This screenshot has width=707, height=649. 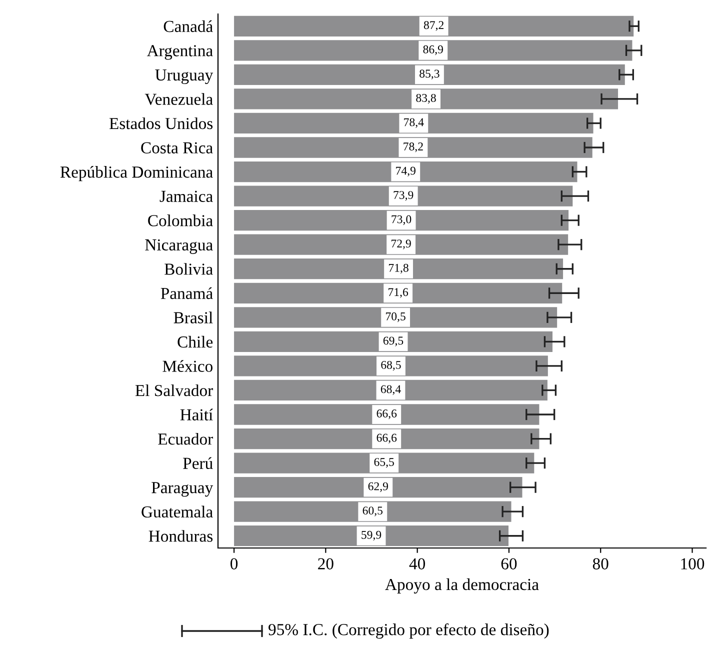 What do you see at coordinates (196, 414) in the screenshot?
I see `y-tick-label: Haití` at bounding box center [196, 414].